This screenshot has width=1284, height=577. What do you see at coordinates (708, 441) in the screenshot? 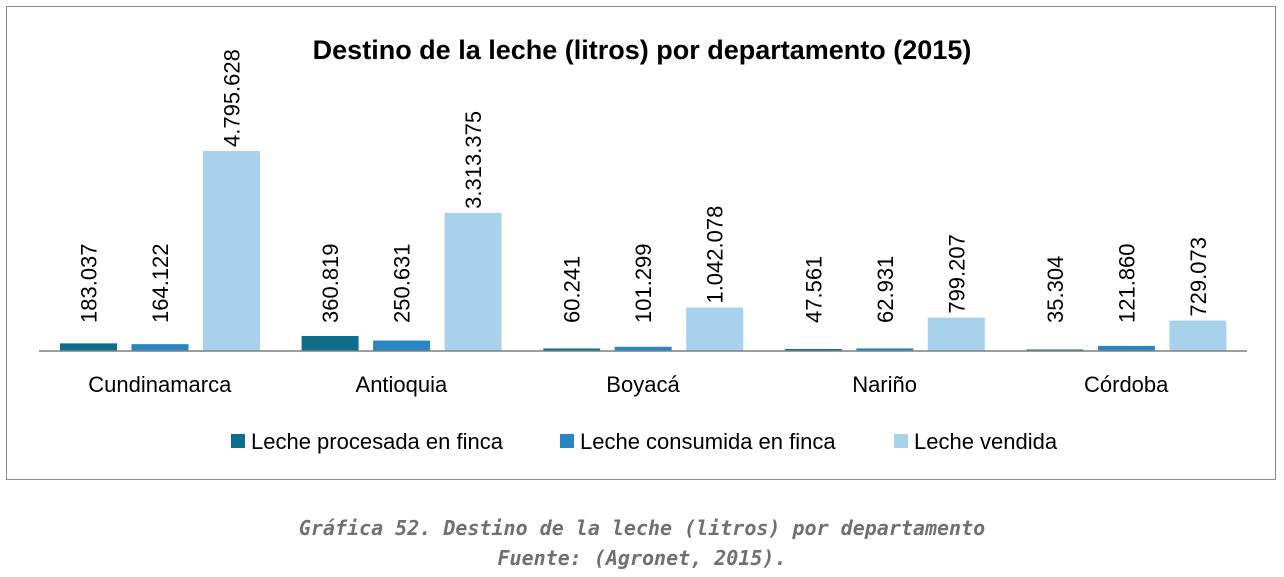
I see `legend-label-1: Leche consumida en finca` at bounding box center [708, 441].